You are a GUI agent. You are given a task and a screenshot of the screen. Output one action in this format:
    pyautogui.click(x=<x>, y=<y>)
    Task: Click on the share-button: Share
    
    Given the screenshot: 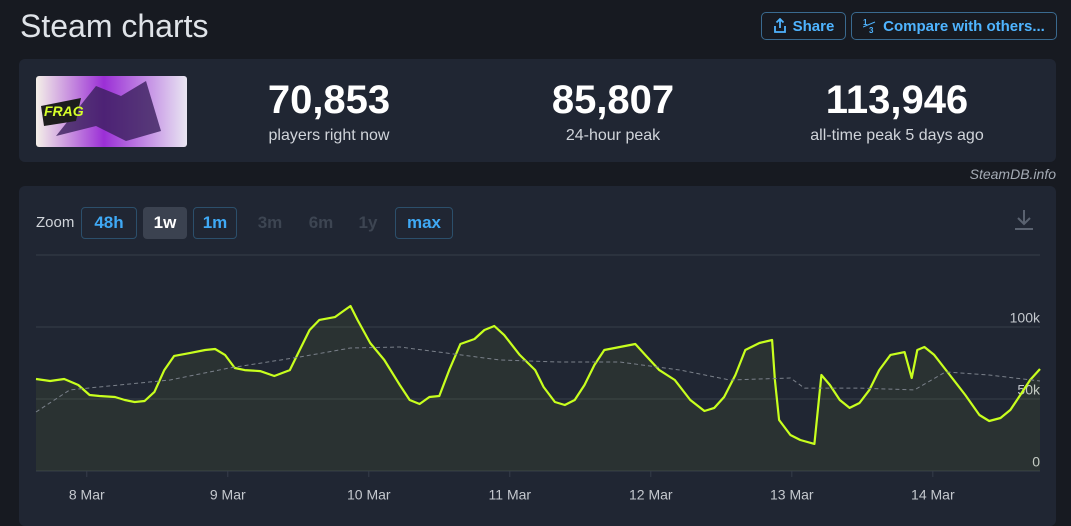 What is the action you would take?
    pyautogui.click(x=803, y=26)
    